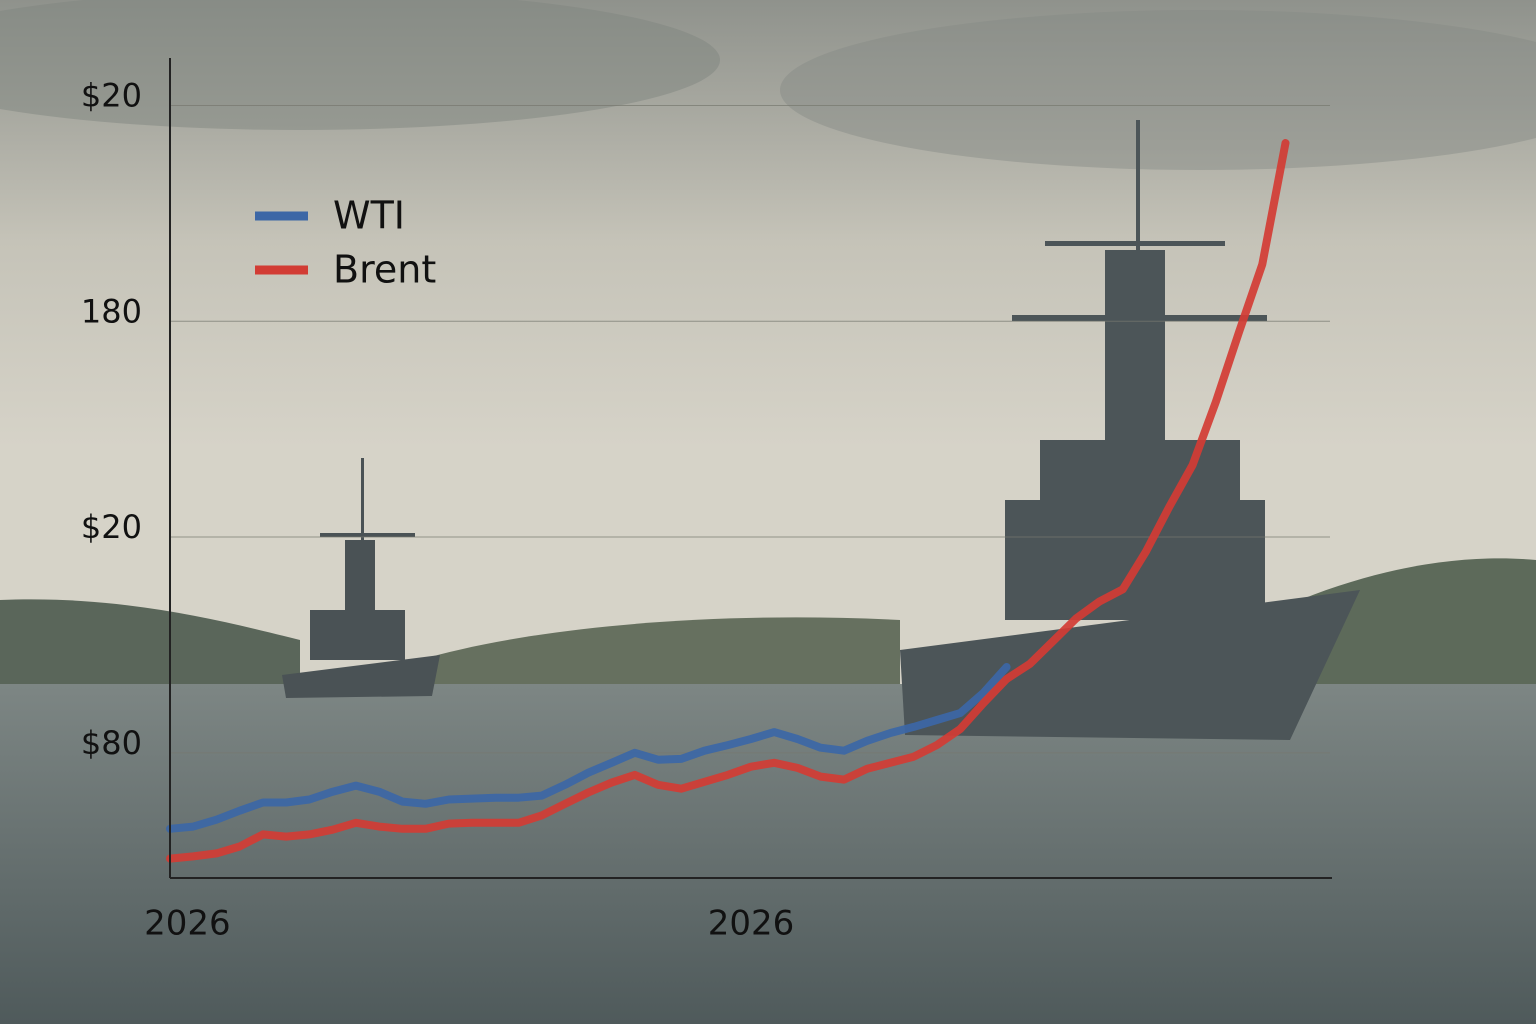  I want to click on legend-label: Brent, so click(384, 270).